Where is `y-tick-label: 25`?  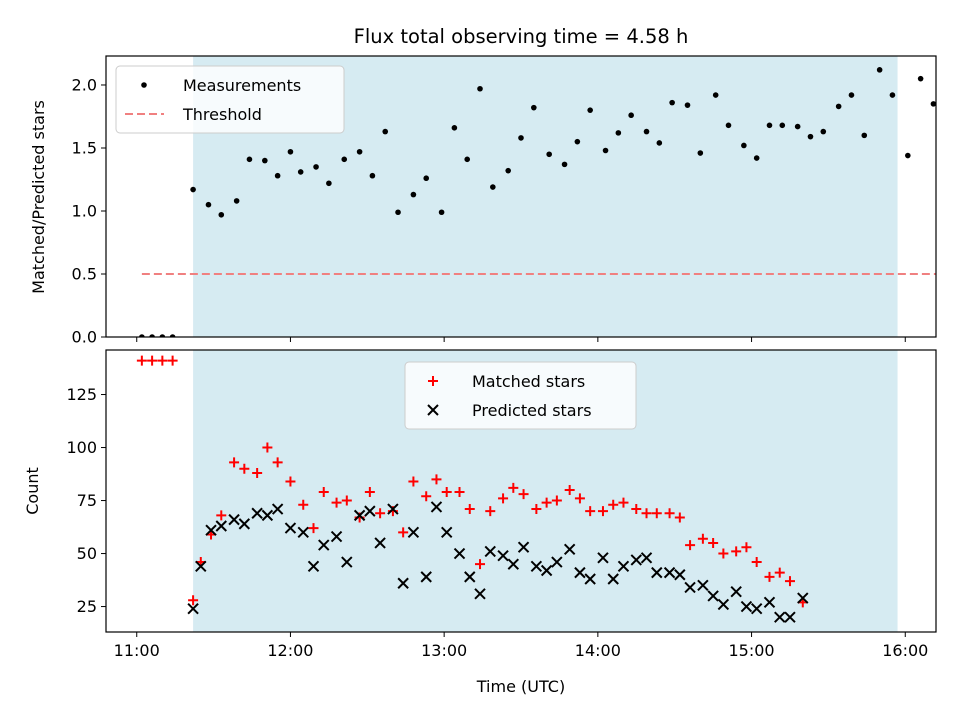
y-tick-label: 25 is located at coordinates (87, 606).